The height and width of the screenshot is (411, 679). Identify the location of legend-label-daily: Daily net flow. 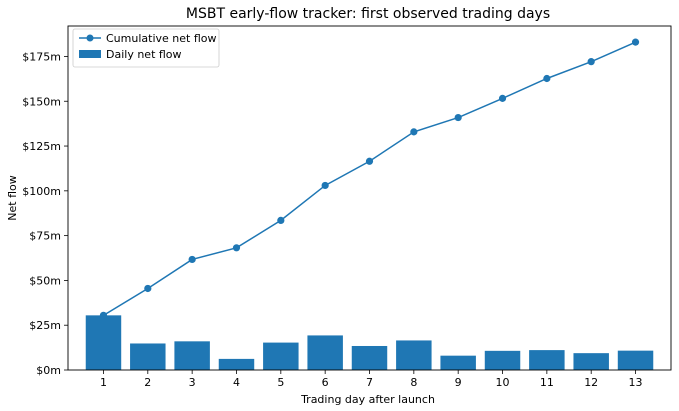
(144, 54).